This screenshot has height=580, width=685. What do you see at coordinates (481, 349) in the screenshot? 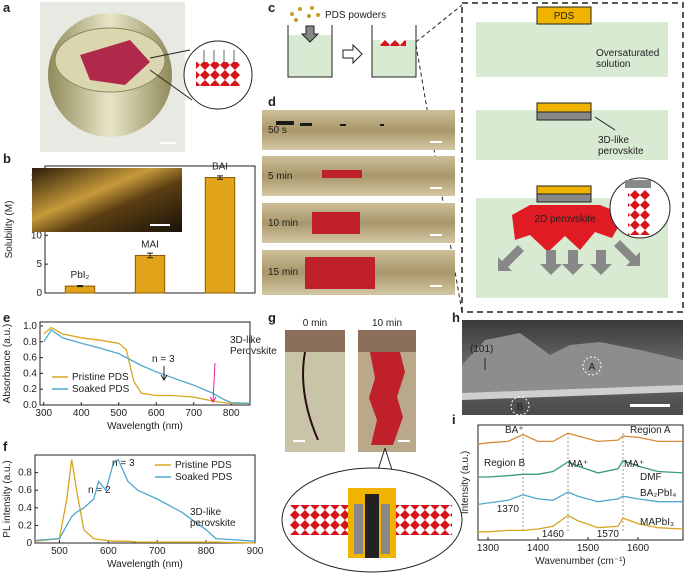
I see `sem-label: (101)` at bounding box center [481, 349].